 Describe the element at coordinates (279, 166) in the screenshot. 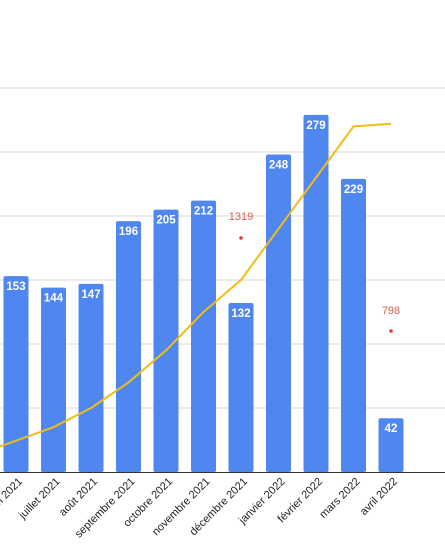

I see `bar-value-label: 248` at that location.